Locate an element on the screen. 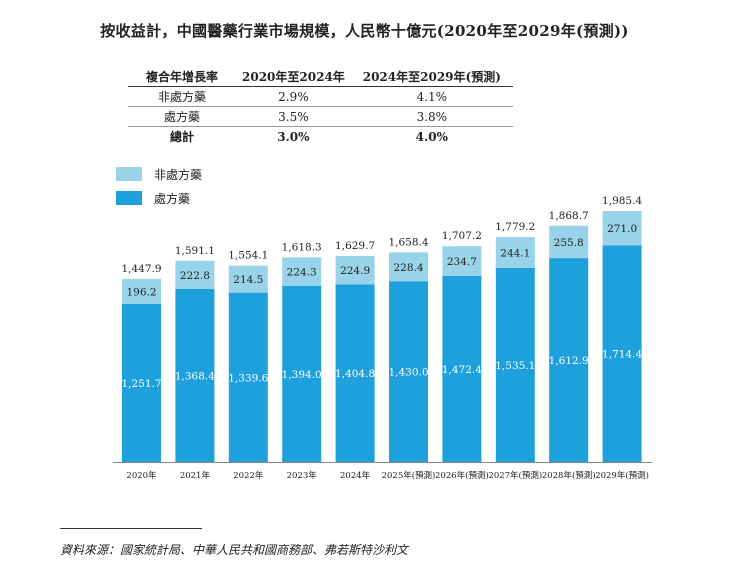 The height and width of the screenshot is (574, 729). x-tick-label: 2020年 is located at coordinates (141, 475).